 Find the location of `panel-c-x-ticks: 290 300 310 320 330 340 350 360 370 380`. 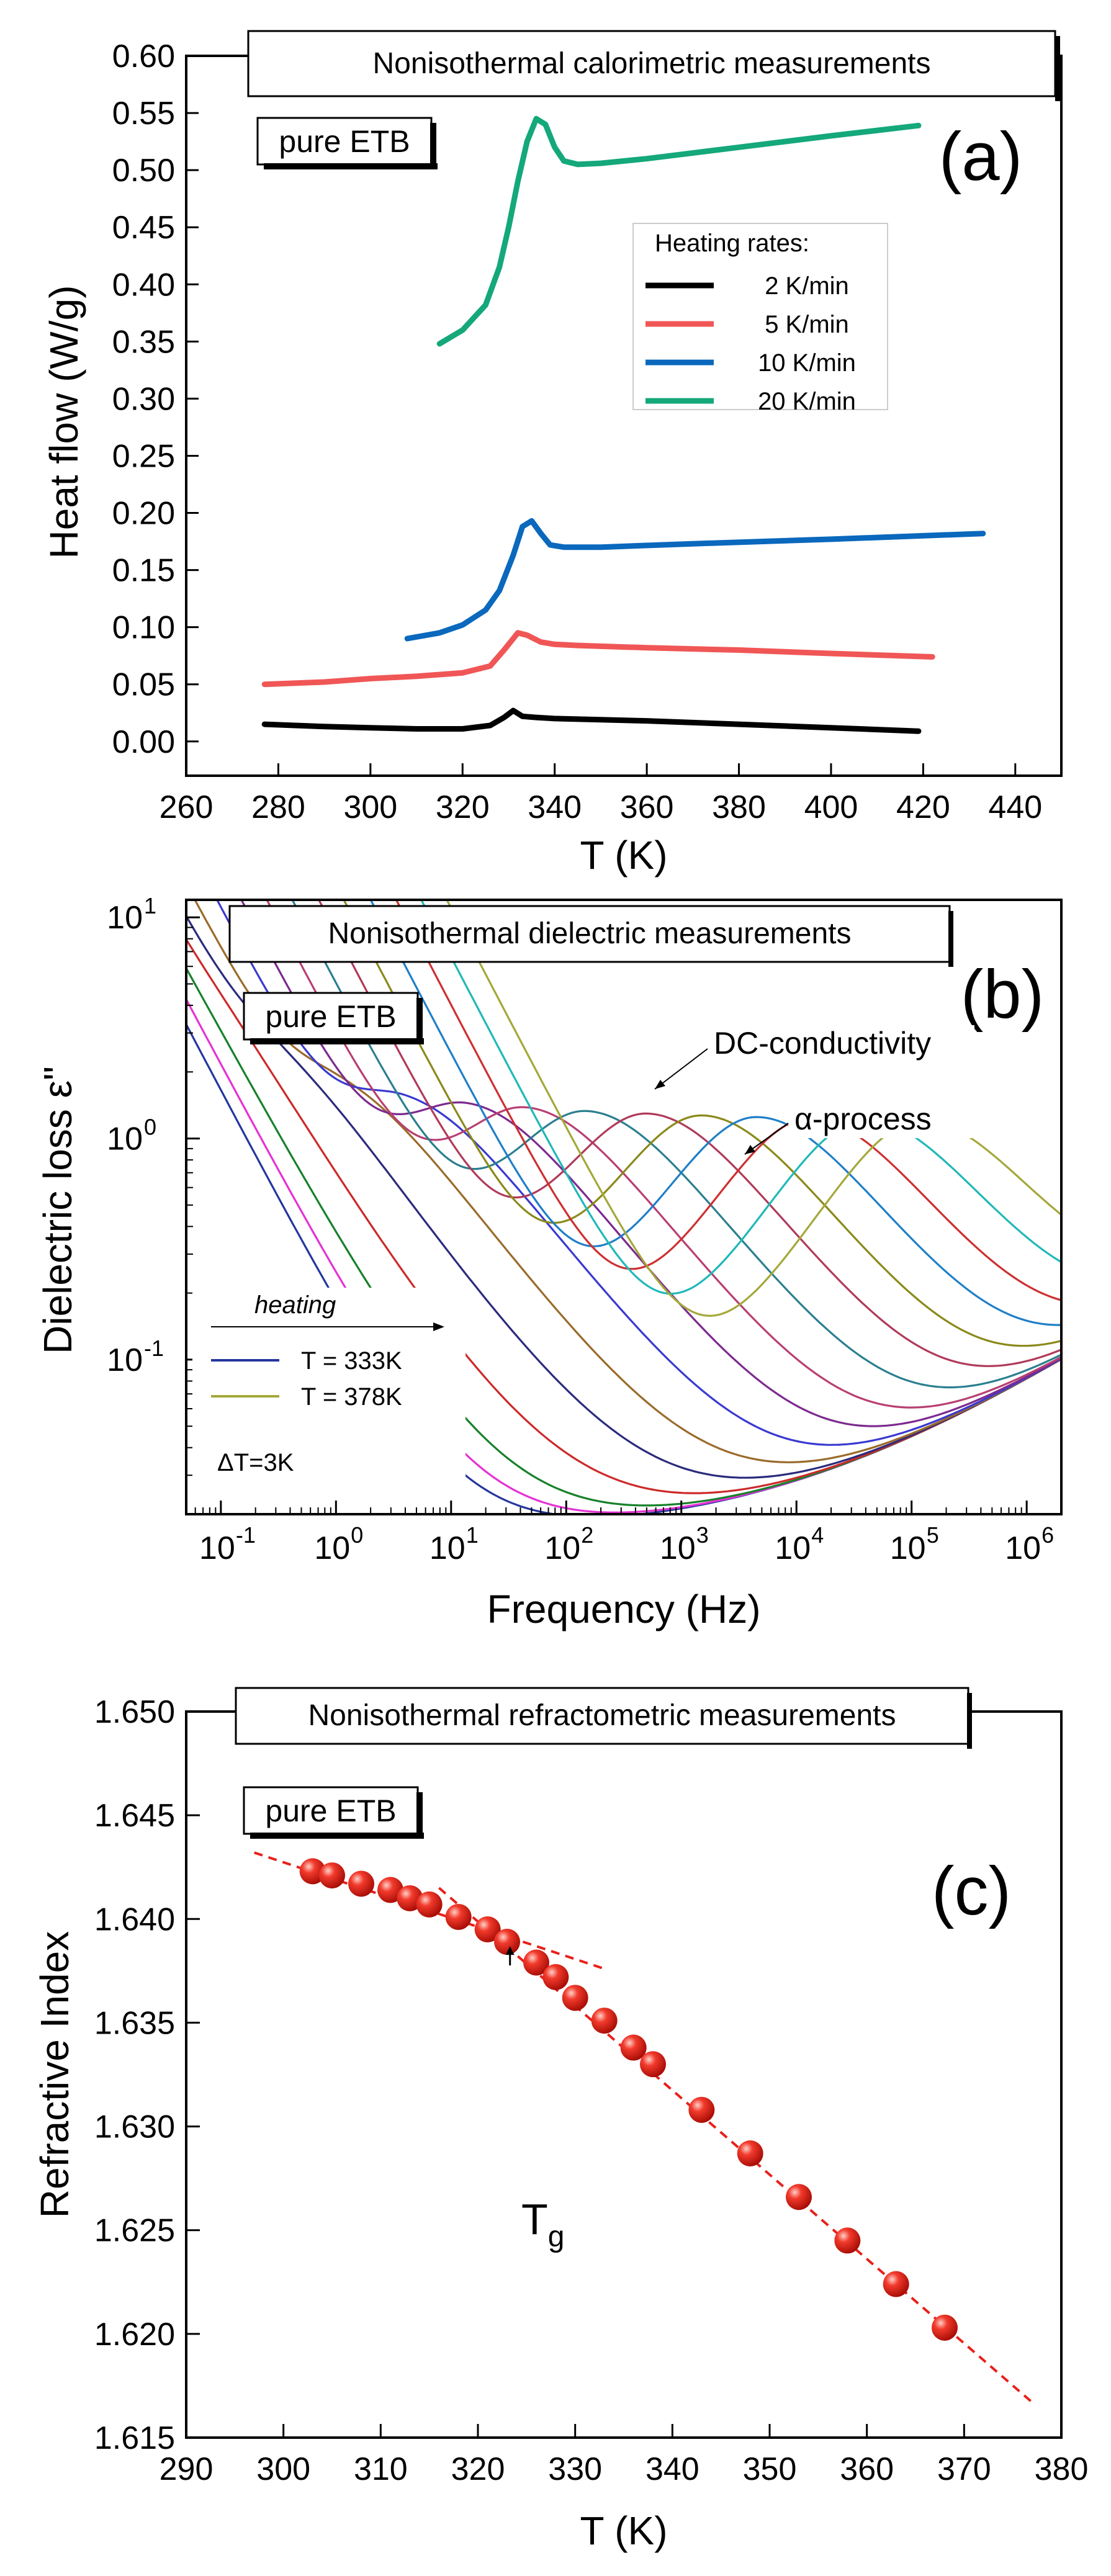

panel-c-x-ticks: 290 300 310 320 330 340 350 360 370 380 is located at coordinates (624, 2455).